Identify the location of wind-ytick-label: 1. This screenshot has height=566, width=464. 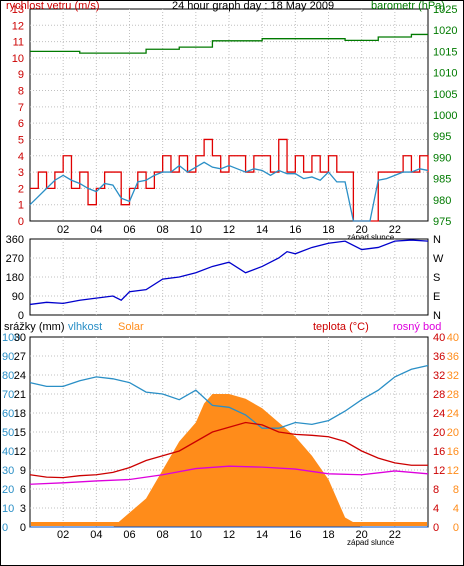
(21, 206).